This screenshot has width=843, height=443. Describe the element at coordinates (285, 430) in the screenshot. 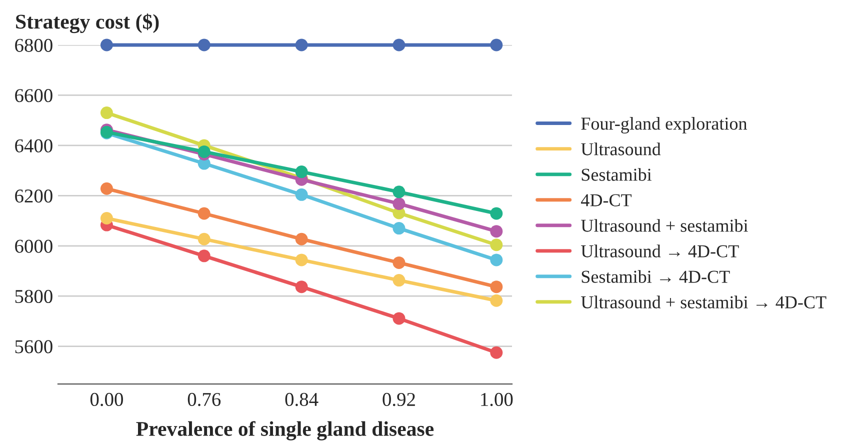

I see `x-axis-title: Prevalence of single gland disease` at that location.